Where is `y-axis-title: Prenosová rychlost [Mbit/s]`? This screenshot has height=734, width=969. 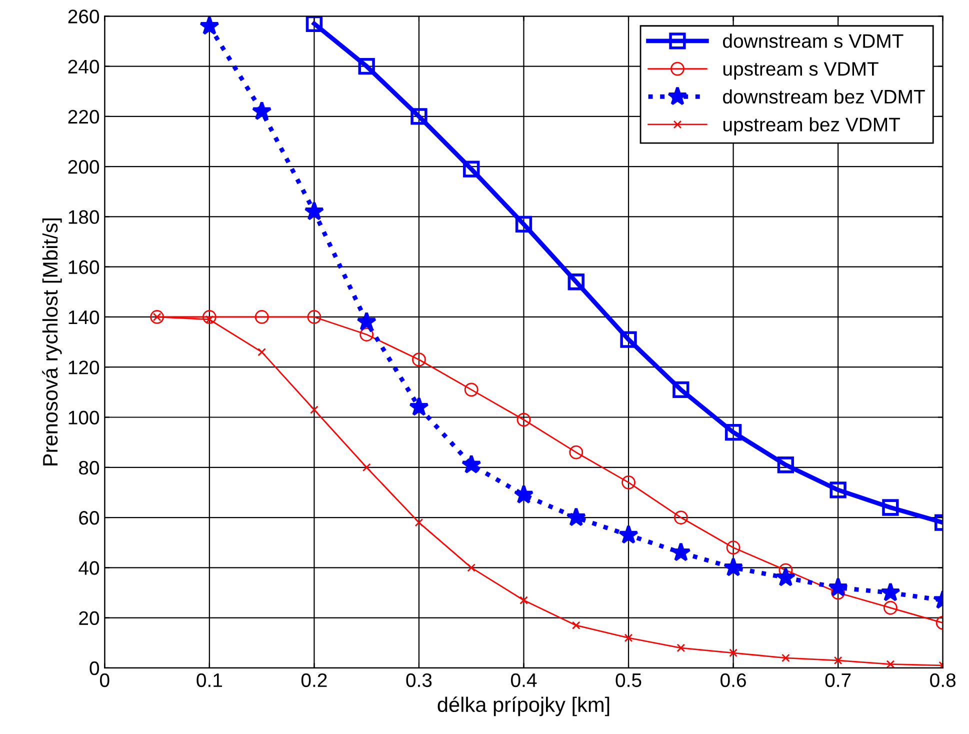 y-axis-title: Prenosová rychlost [Mbit/s] is located at coordinates (52, 342).